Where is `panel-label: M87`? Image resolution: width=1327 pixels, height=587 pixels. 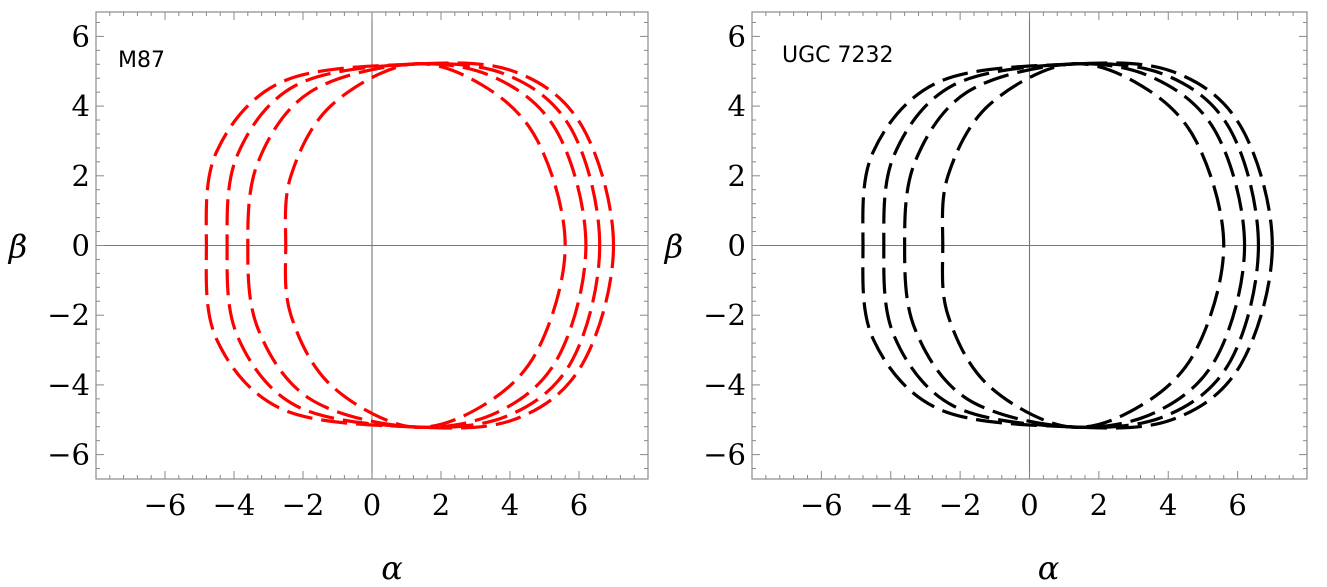
panel-label: M87 is located at coordinates (141, 60).